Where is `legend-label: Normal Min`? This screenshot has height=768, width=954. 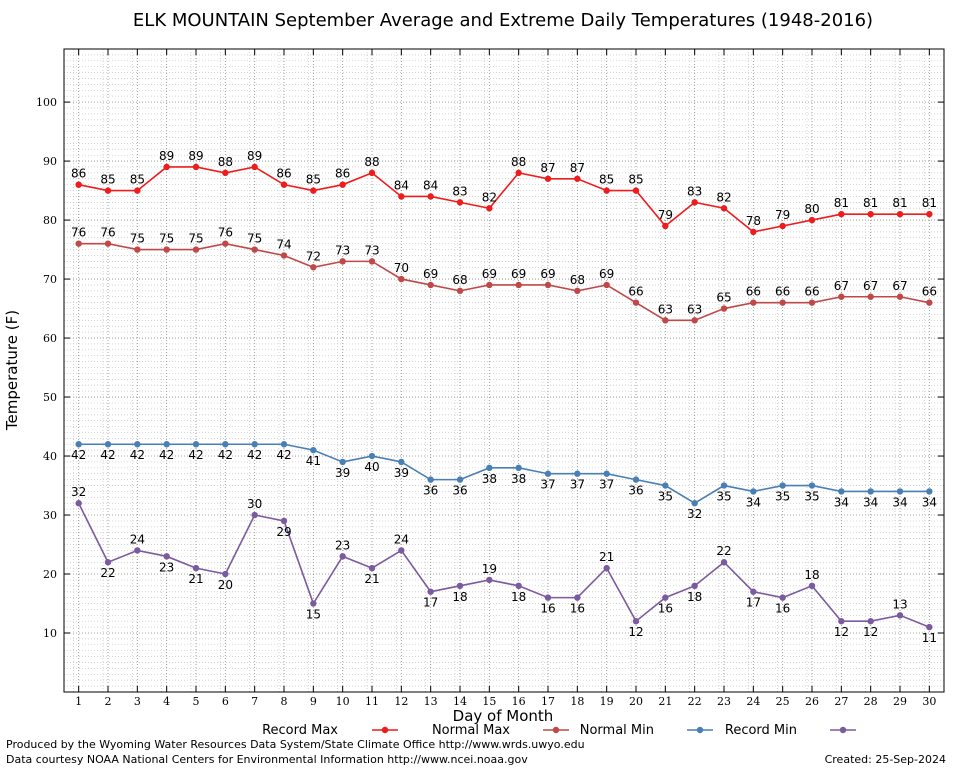
legend-label: Normal Min is located at coordinates (617, 730).